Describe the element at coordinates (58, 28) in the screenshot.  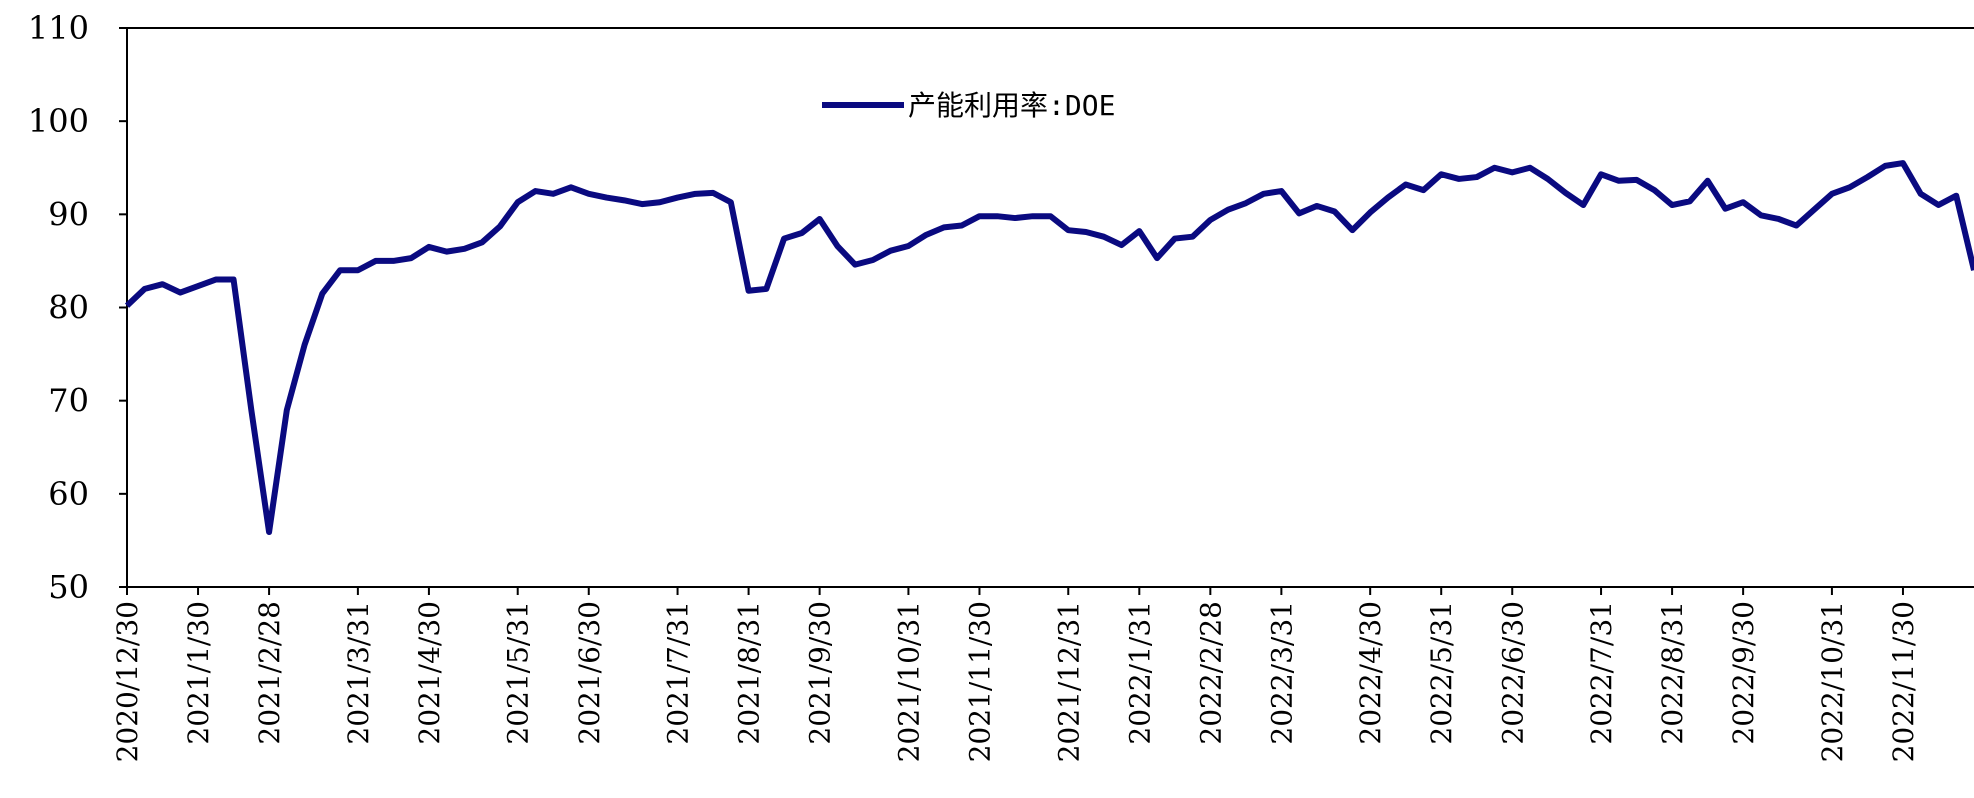
I see `y-tick-label: 110` at that location.